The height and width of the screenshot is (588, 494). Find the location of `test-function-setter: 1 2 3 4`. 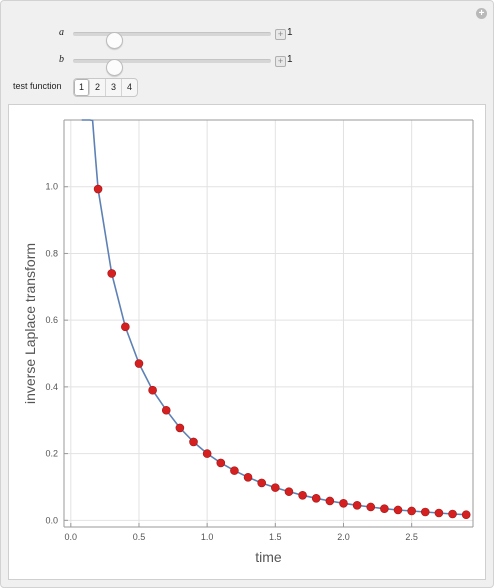

test-function-setter: 1 2 3 4 is located at coordinates (105, 87).